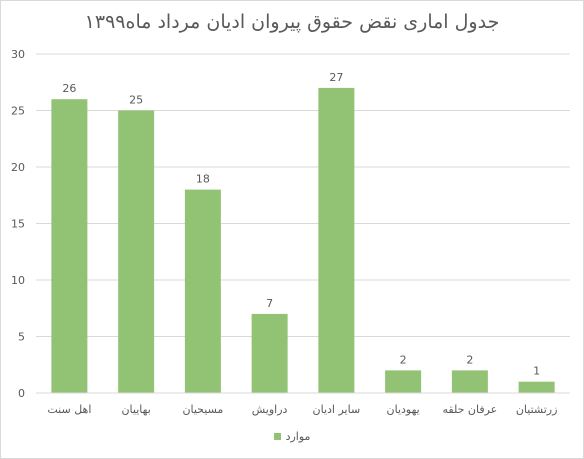 The height and width of the screenshot is (459, 584). I want to click on x-tick-label: دراویش, so click(270, 409).